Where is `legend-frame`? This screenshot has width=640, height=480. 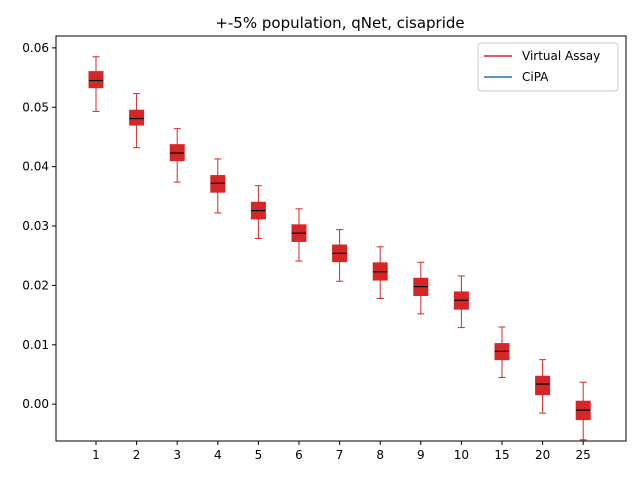 legend-frame is located at coordinates (548, 67).